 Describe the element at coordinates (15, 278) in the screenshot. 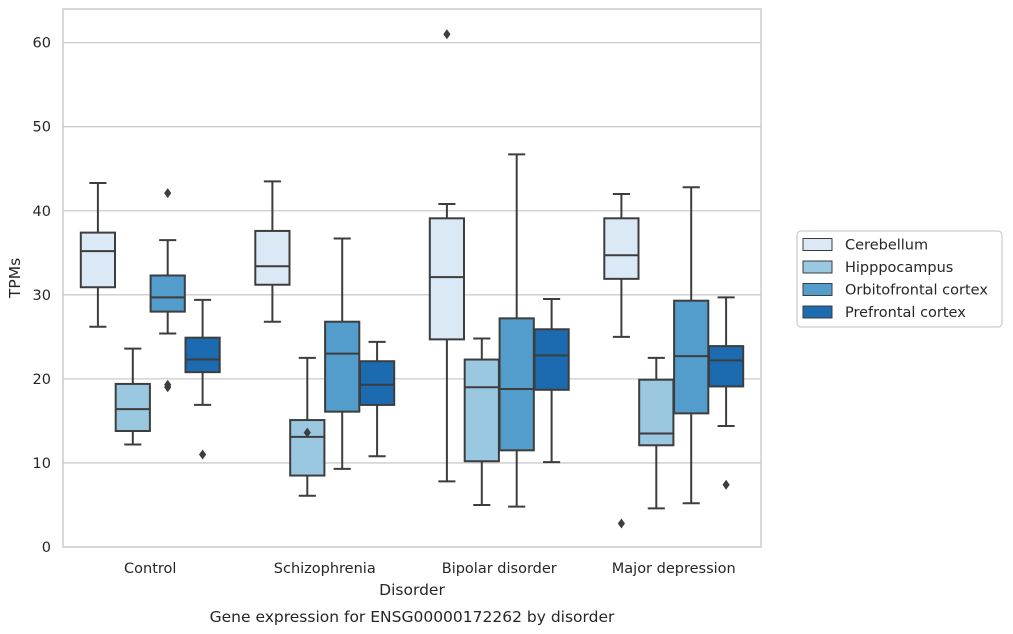

I see `y-axis-title: TPMs` at that location.